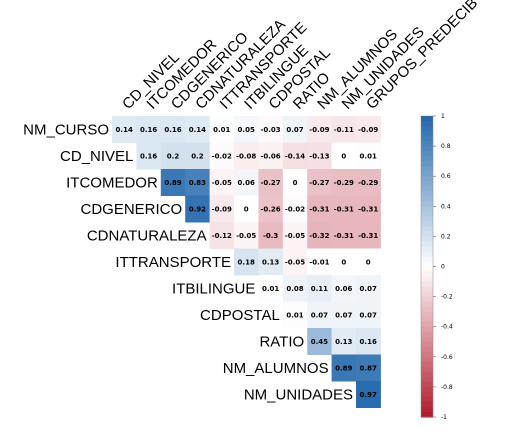 The height and width of the screenshot is (433, 528). I want to click on row-label-ratio: RATIO, so click(281, 341).